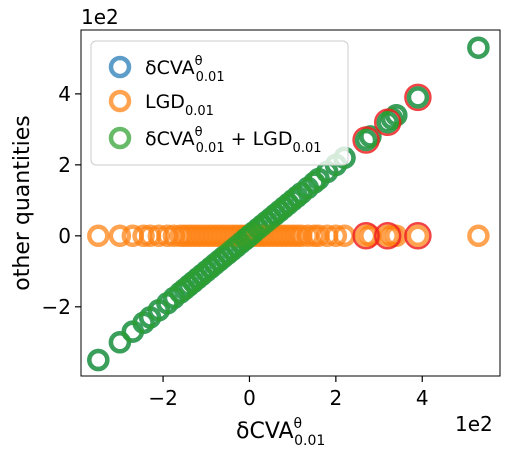 The image size is (507, 458). Describe the element at coordinates (56, 307) in the screenshot. I see `y-tick-label: −2` at that location.